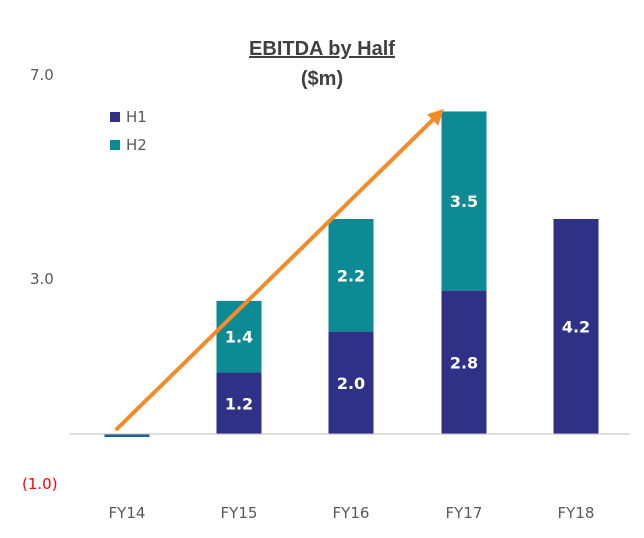 This screenshot has width=644, height=538. I want to click on trend-arrow-head, so click(435, 117).